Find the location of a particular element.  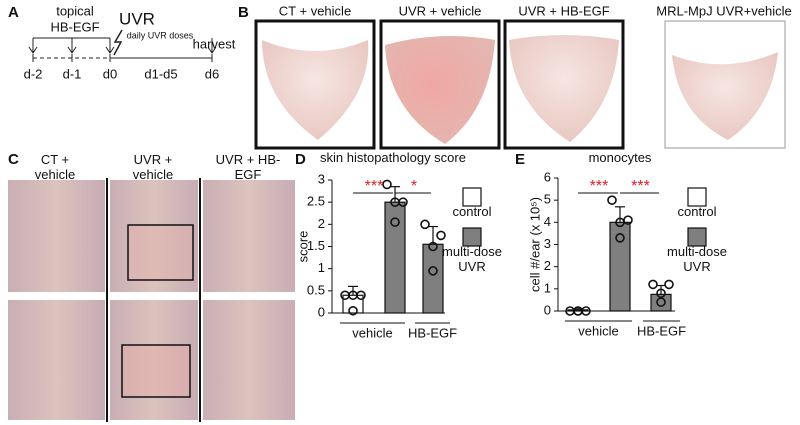

significance: * is located at coordinates (414, 186).